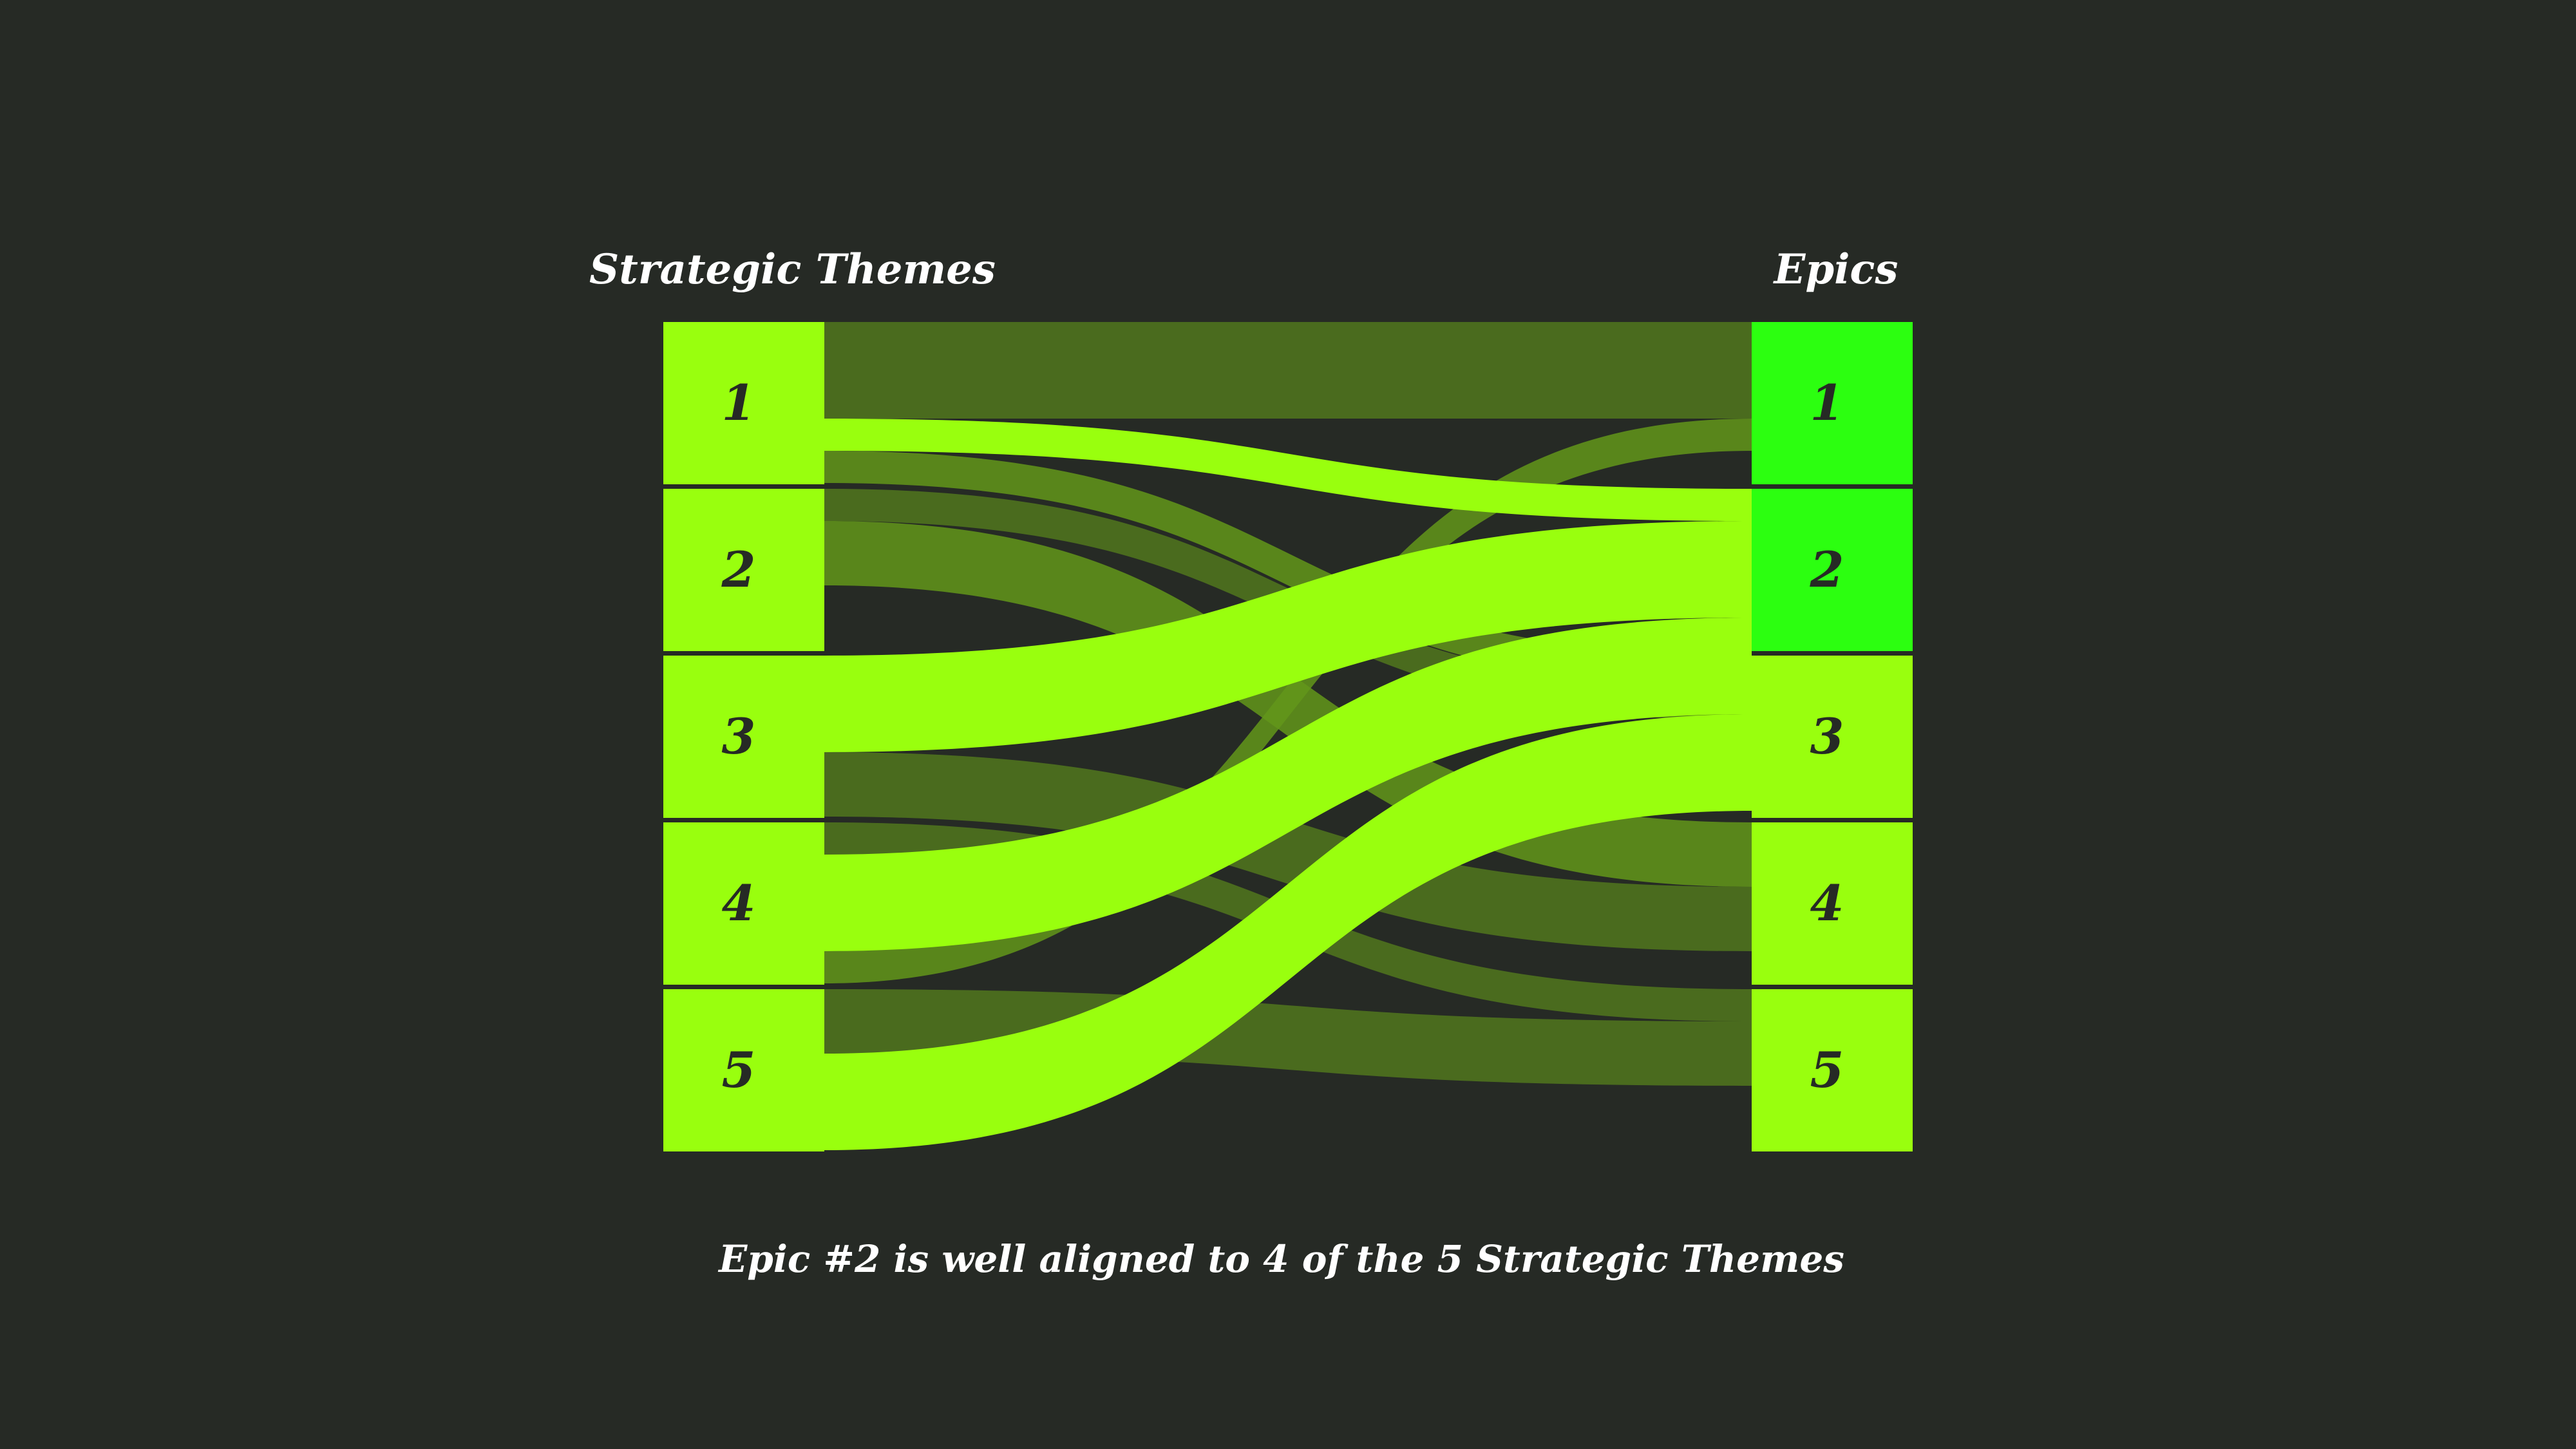 The image size is (2576, 1449). What do you see at coordinates (739, 570) in the screenshot?
I see `theme-label-2: 2` at bounding box center [739, 570].